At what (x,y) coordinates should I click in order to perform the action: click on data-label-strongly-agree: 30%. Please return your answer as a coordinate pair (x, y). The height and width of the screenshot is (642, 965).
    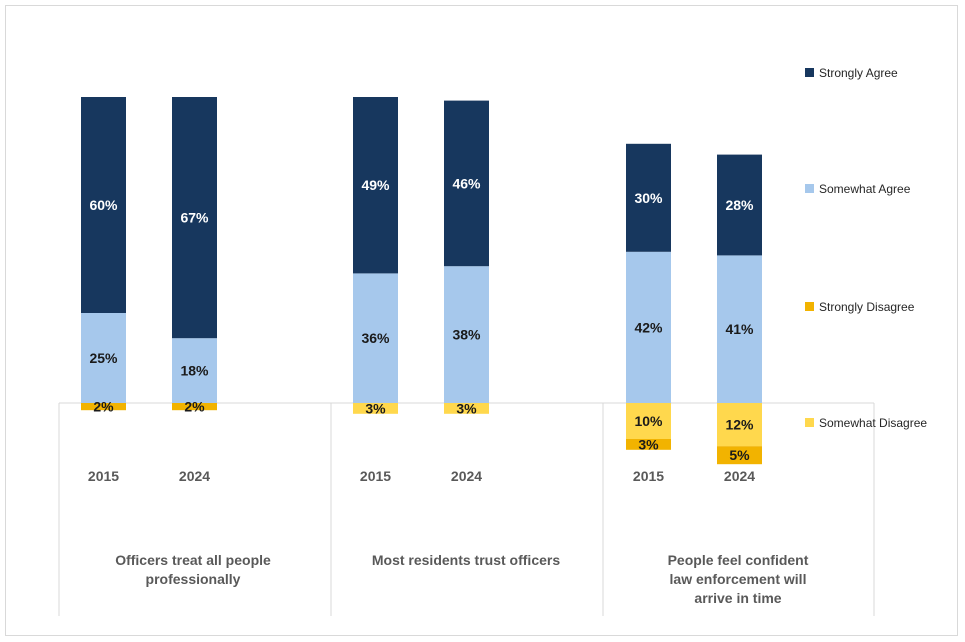
    Looking at the image, I should click on (648, 198).